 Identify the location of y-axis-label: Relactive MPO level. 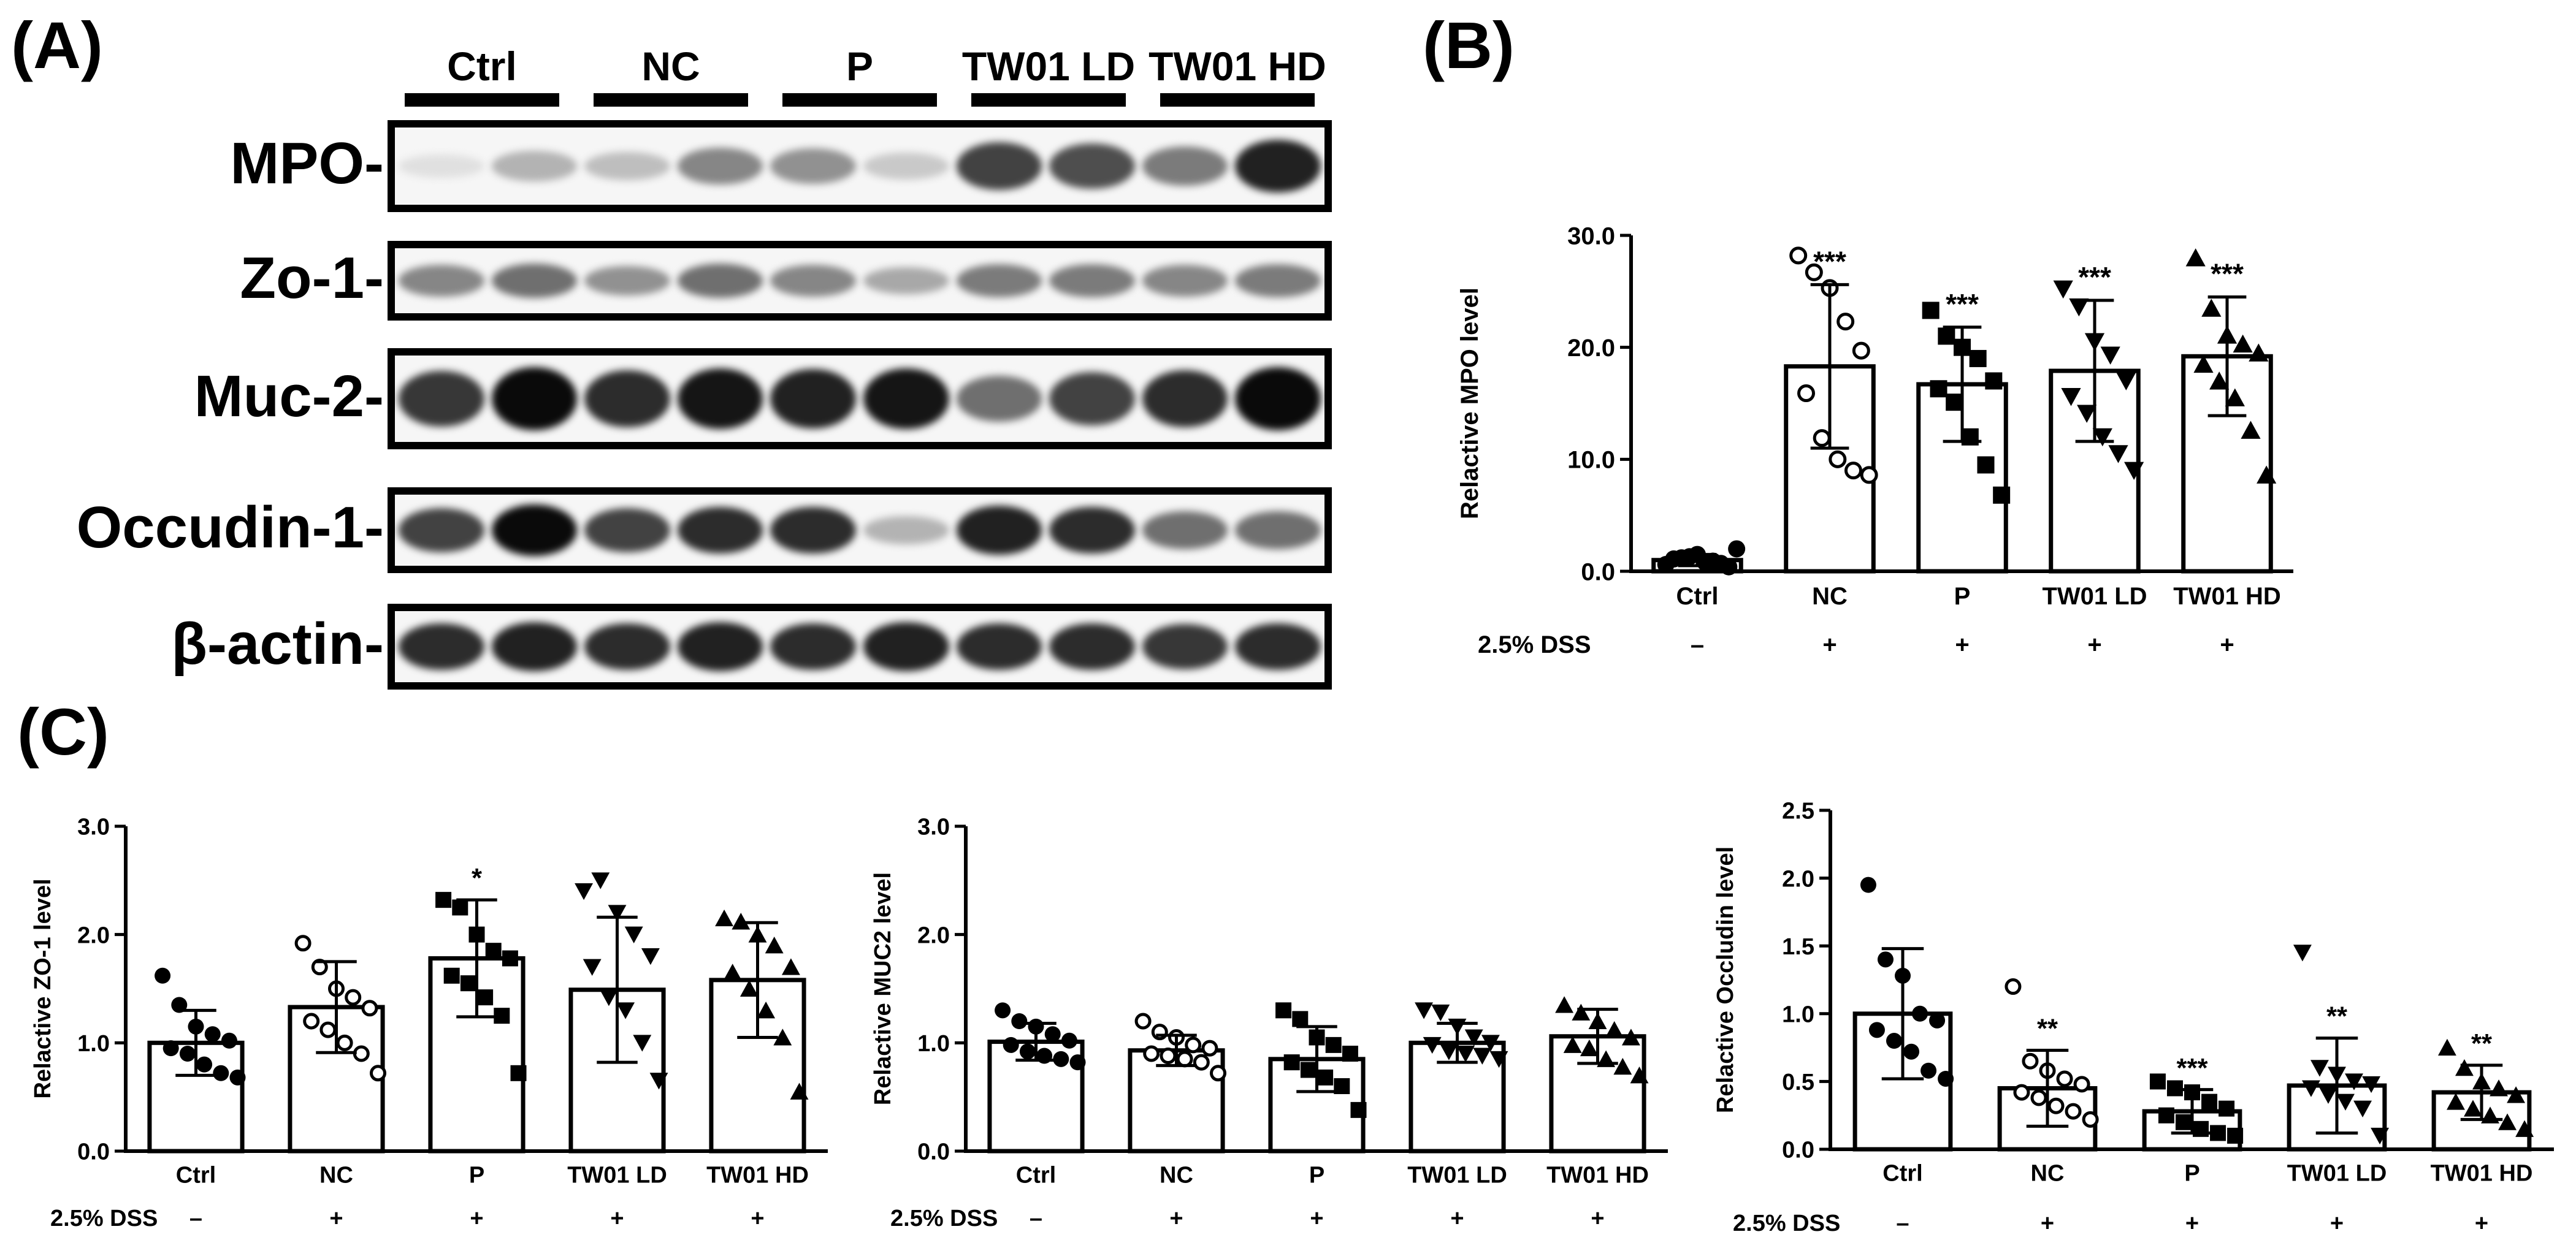
(1469, 403).